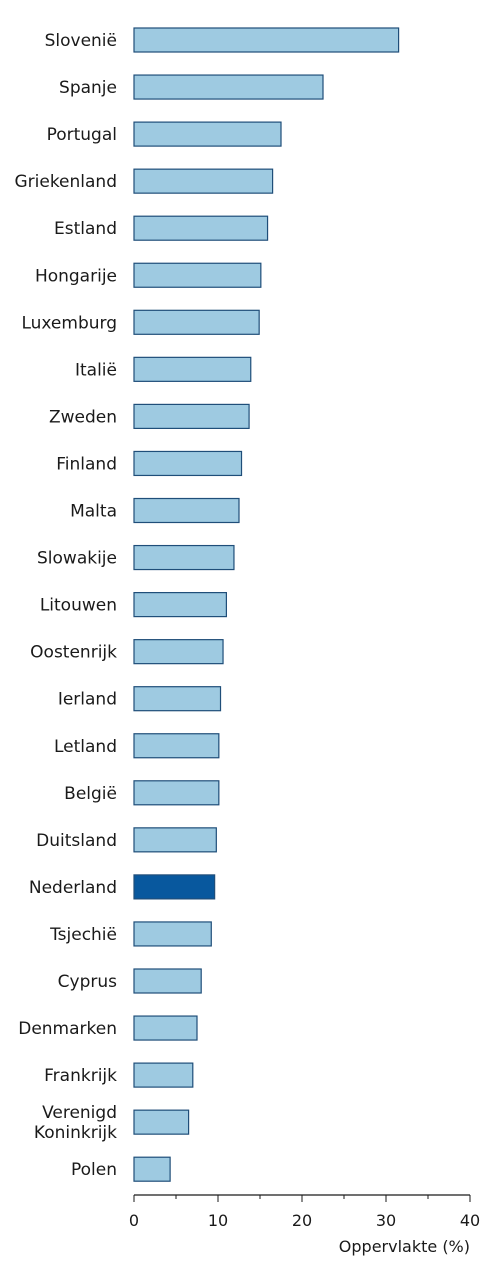  I want to click on x-tick-label-20: 20, so click(302, 1220).